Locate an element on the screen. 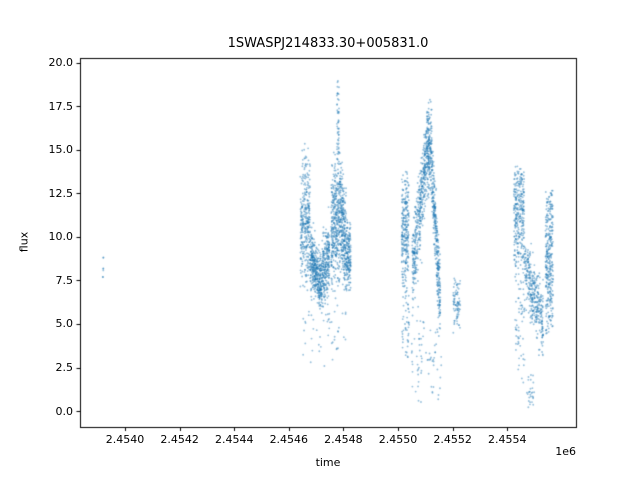  x-tick-label-1: 2.4542 is located at coordinates (179, 439).